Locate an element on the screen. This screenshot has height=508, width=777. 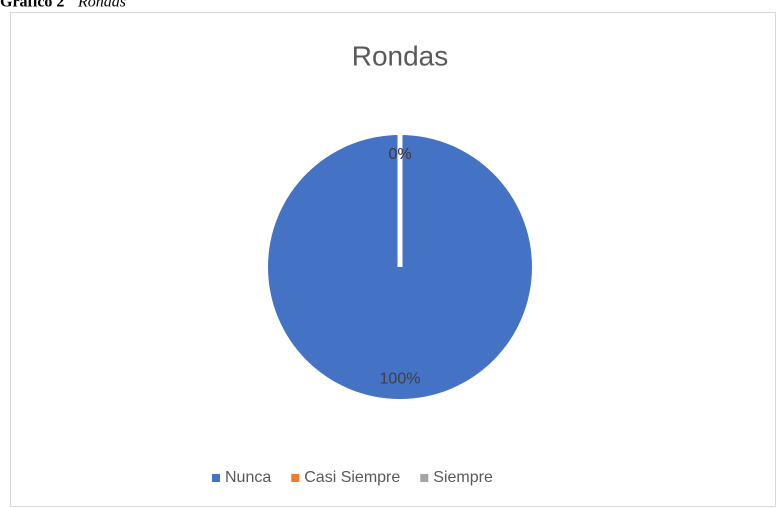
data-label: 0% is located at coordinates (399, 154).